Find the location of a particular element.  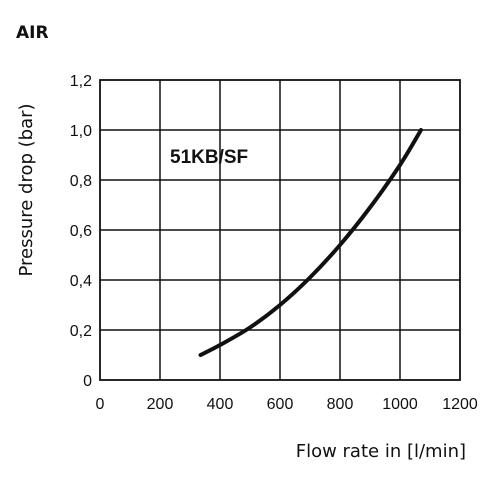

y-tick-label: 0 is located at coordinates (87, 381).